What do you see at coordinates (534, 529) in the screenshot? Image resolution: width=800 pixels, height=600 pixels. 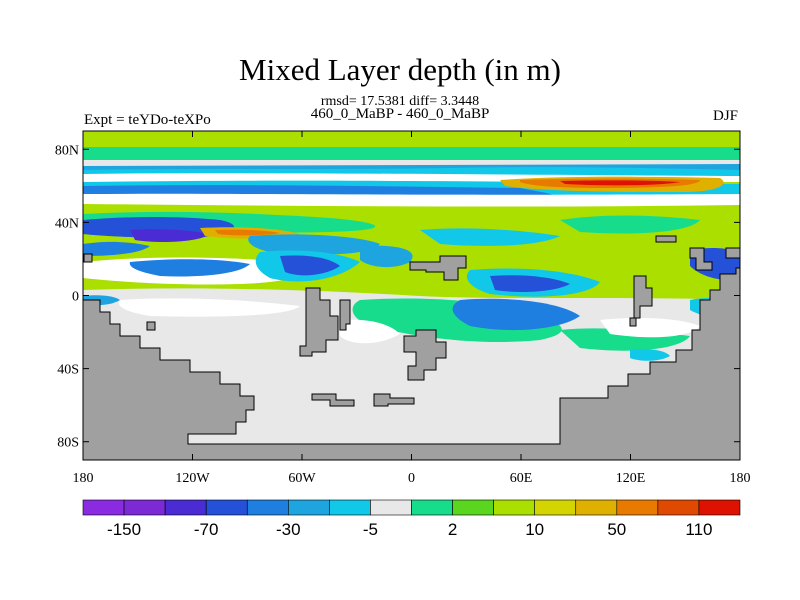 I see `colorbar-label: 10` at bounding box center [534, 529].